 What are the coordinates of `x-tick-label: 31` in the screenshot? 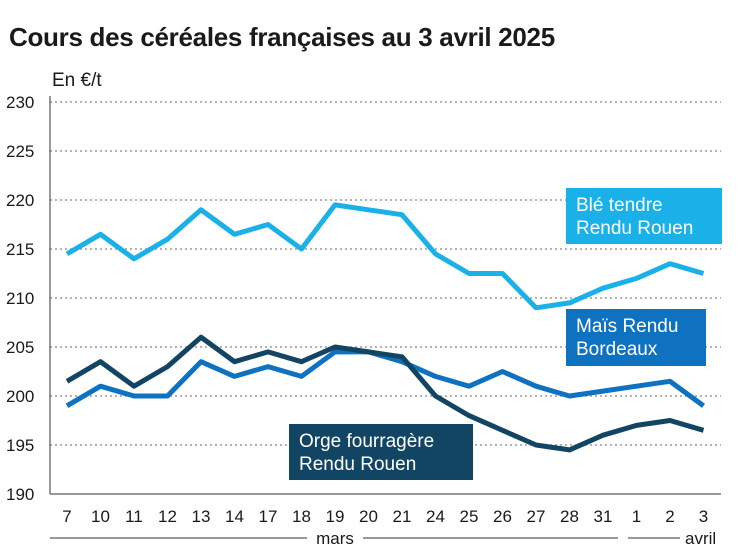 It's located at (603, 516).